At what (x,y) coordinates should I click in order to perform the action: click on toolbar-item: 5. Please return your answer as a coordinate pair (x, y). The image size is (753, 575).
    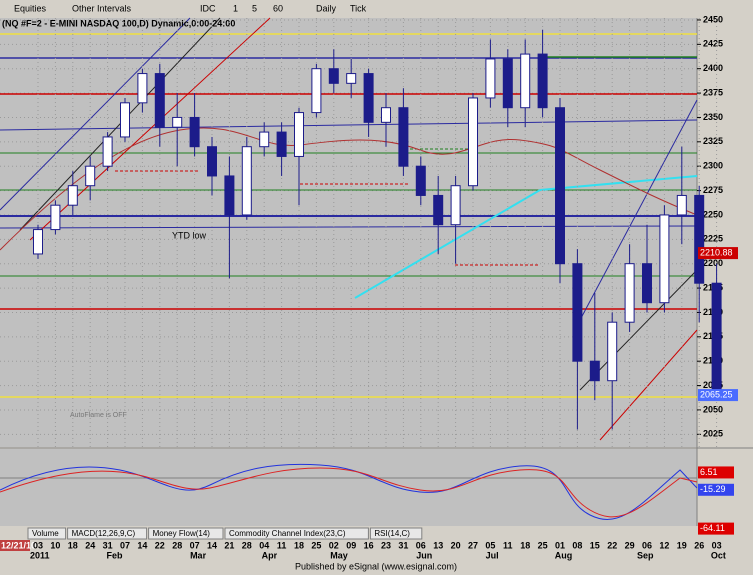
    Looking at the image, I should click on (254, 8).